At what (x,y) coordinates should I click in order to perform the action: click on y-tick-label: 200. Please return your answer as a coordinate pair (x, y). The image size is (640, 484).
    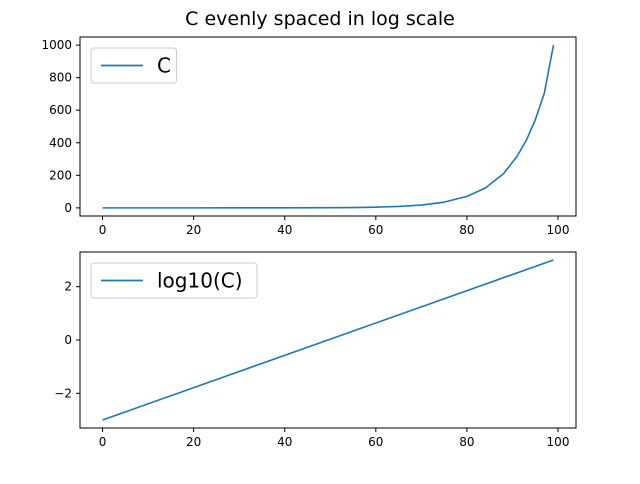
    Looking at the image, I should click on (60, 175).